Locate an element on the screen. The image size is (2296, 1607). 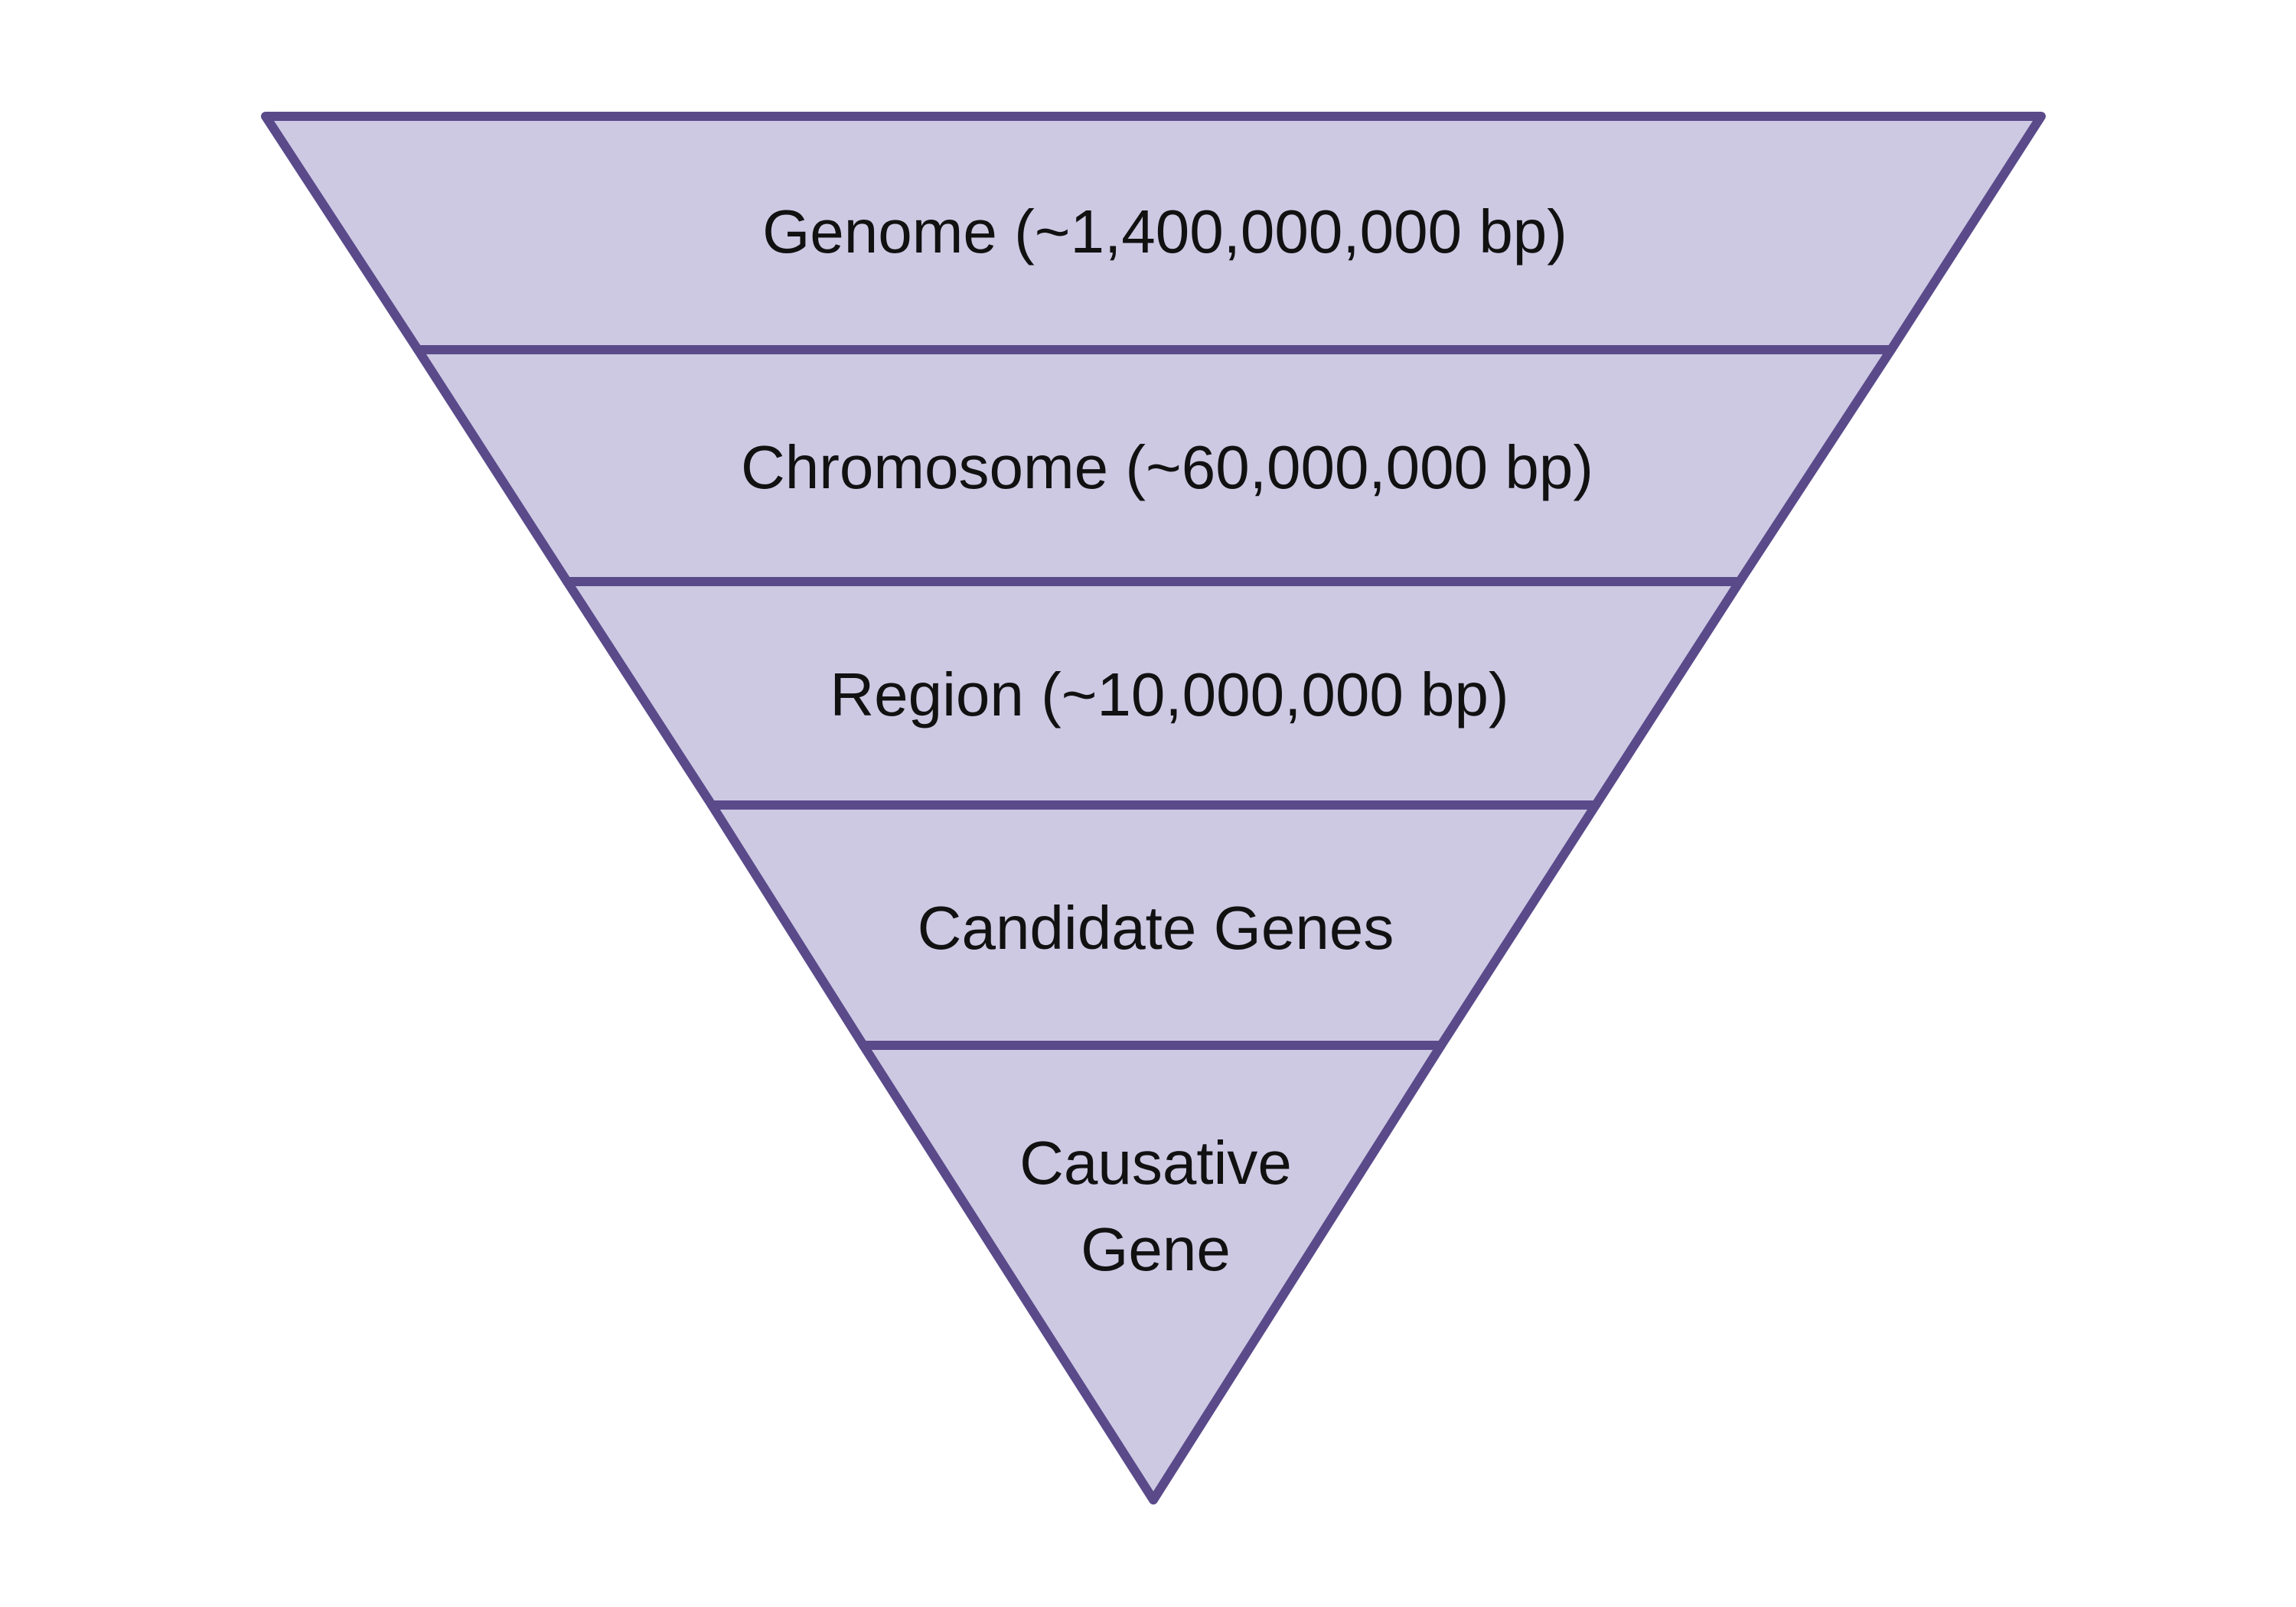
tier-label-region: Region (~10,000,000 bp) is located at coordinates (1169, 694).